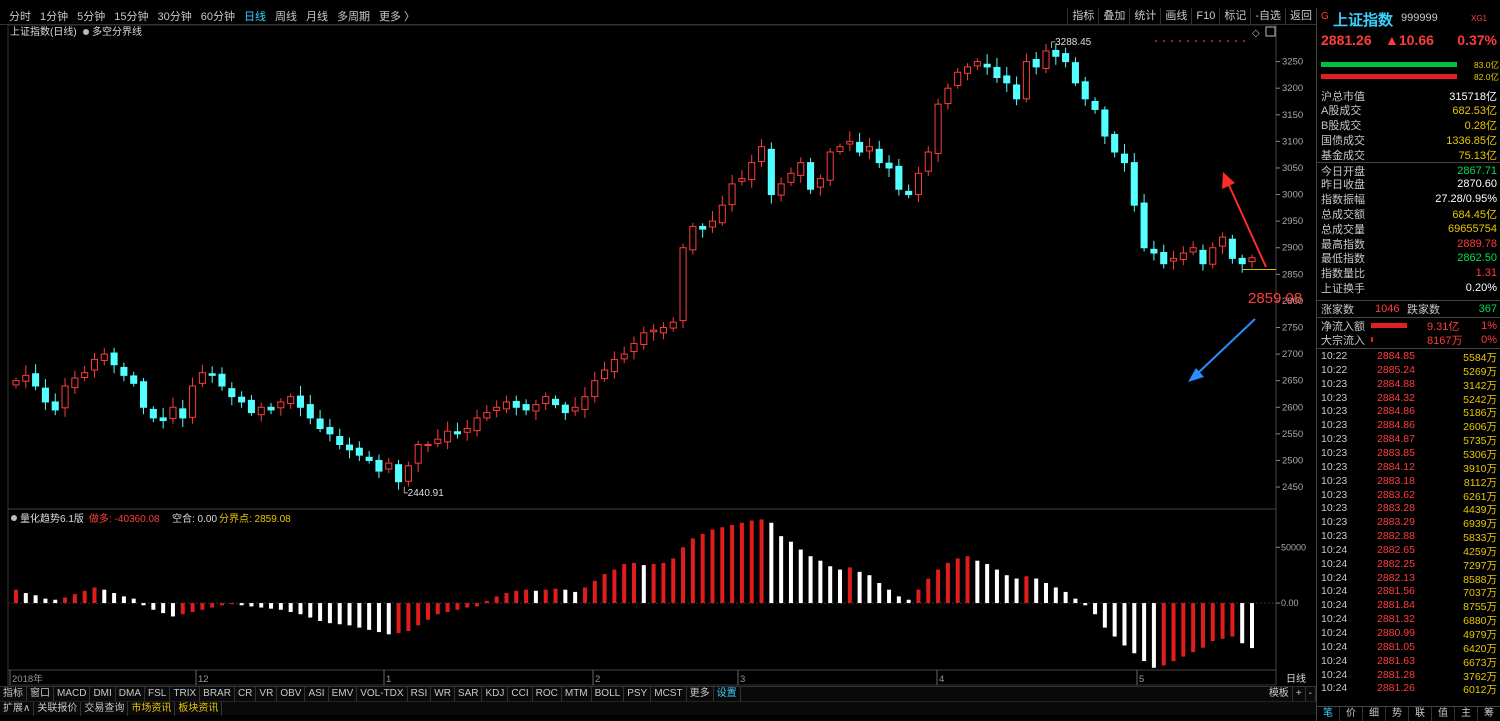  What do you see at coordinates (1351, 714) in the screenshot?
I see `panel-tab: 价` at bounding box center [1351, 714].